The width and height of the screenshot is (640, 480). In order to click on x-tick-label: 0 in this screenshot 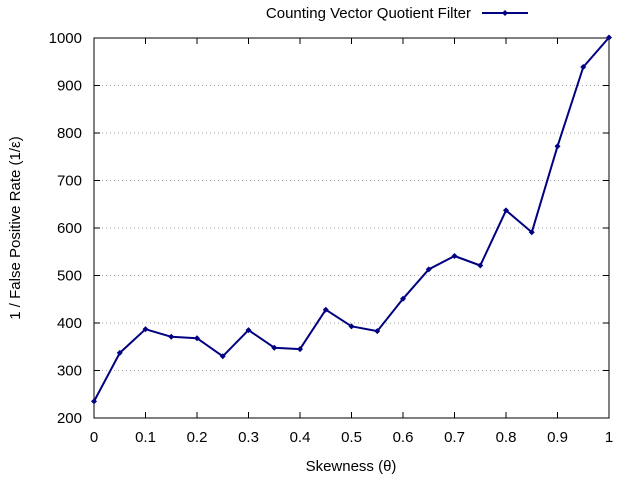, I will do `click(94, 437)`.